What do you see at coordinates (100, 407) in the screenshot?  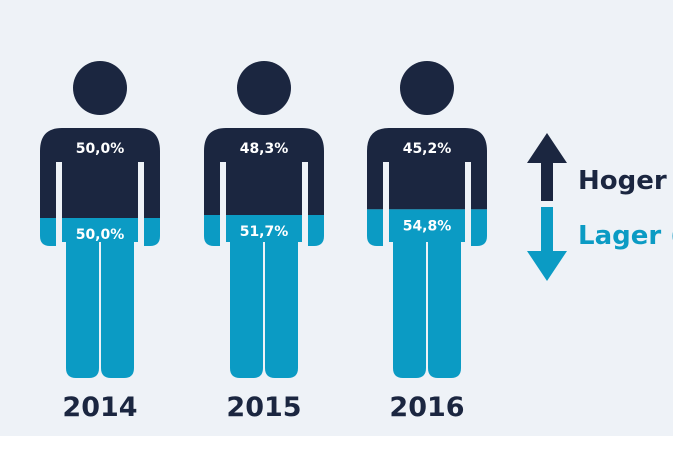 I see `year-label-2014: 2014` at bounding box center [100, 407].